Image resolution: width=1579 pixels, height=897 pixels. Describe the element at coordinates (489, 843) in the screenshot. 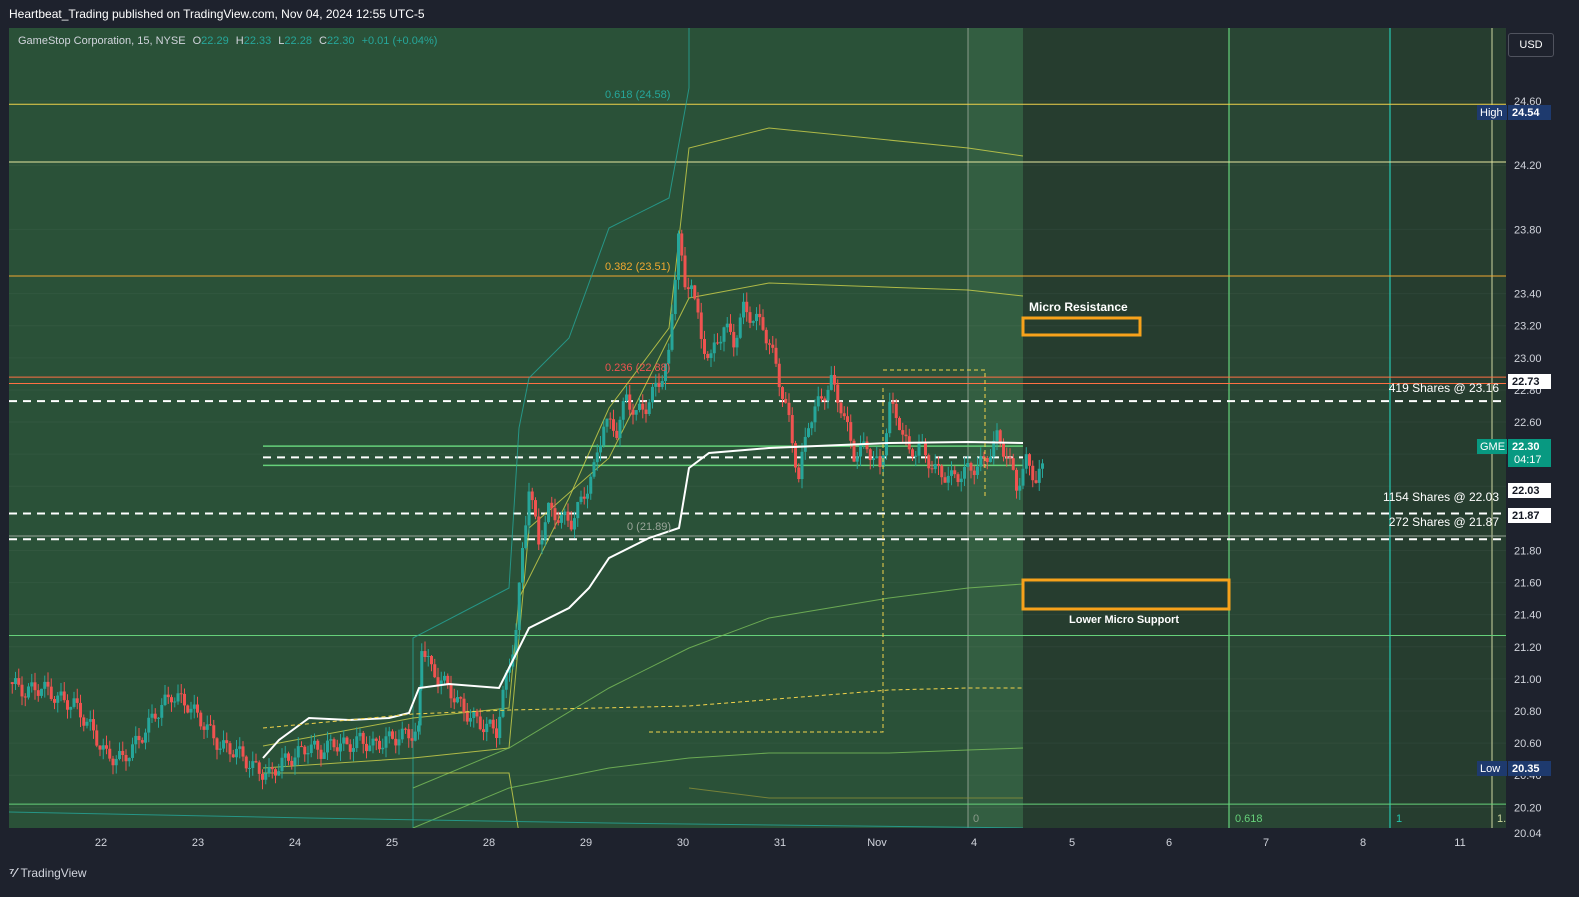

I see `time-tick: 28` at that location.